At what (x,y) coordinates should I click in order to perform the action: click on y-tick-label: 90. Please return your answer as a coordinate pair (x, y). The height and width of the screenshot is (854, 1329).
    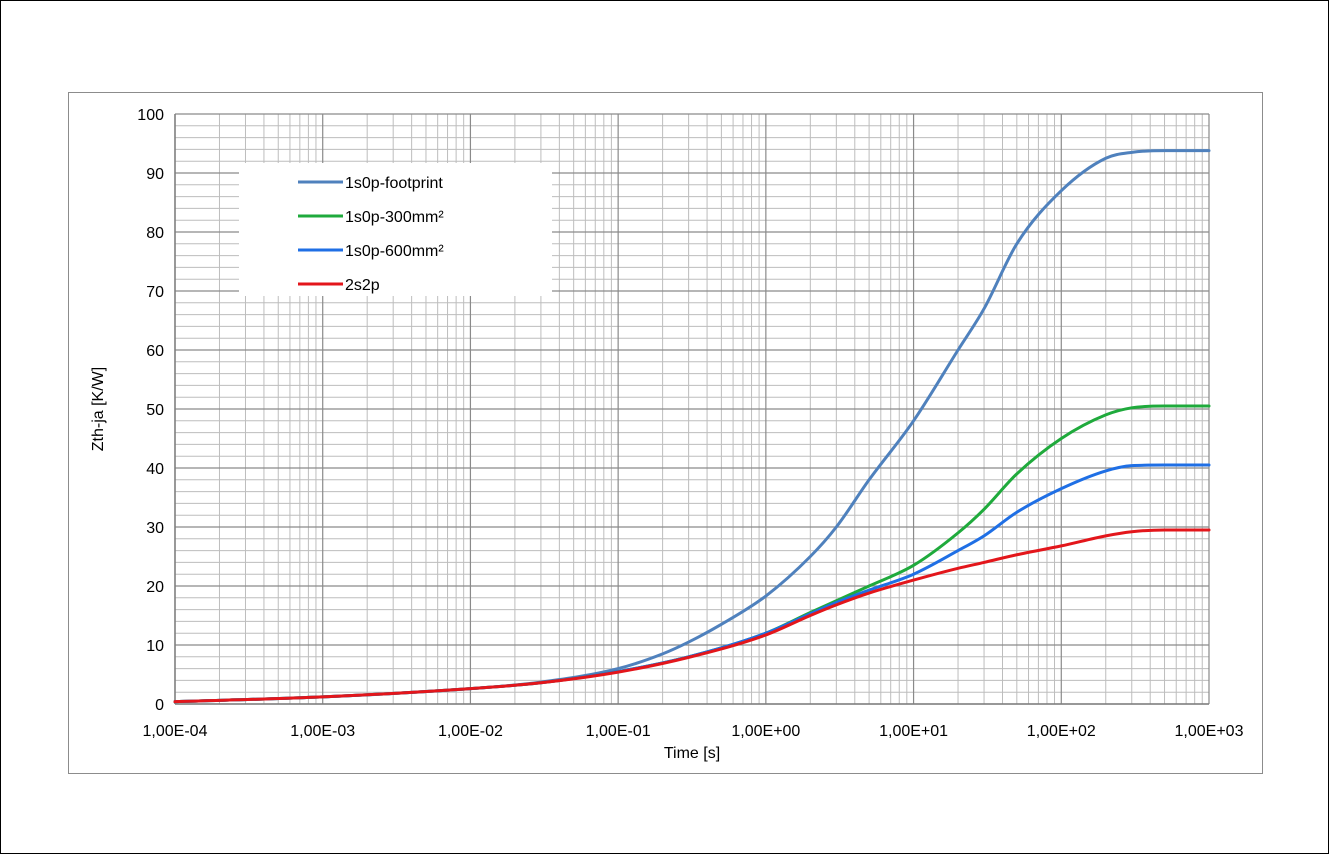
    Looking at the image, I should click on (155, 174).